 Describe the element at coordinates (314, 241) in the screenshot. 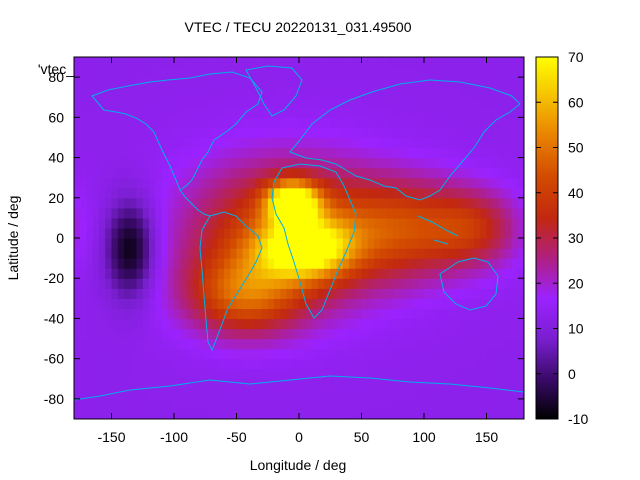

I see `coastline-africa` at that location.